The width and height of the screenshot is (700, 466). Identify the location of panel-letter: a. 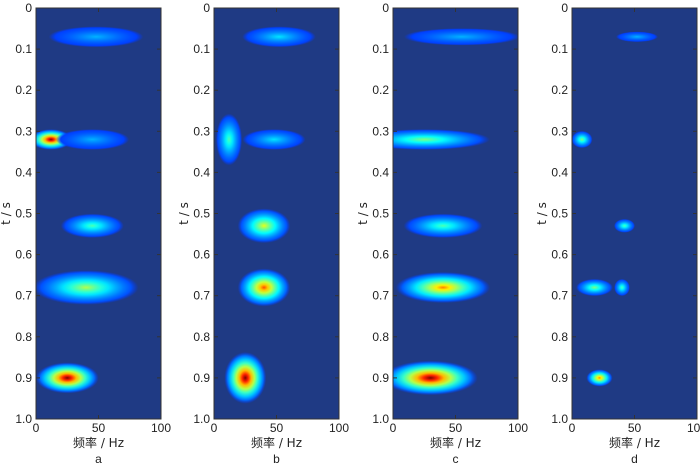
(98, 459).